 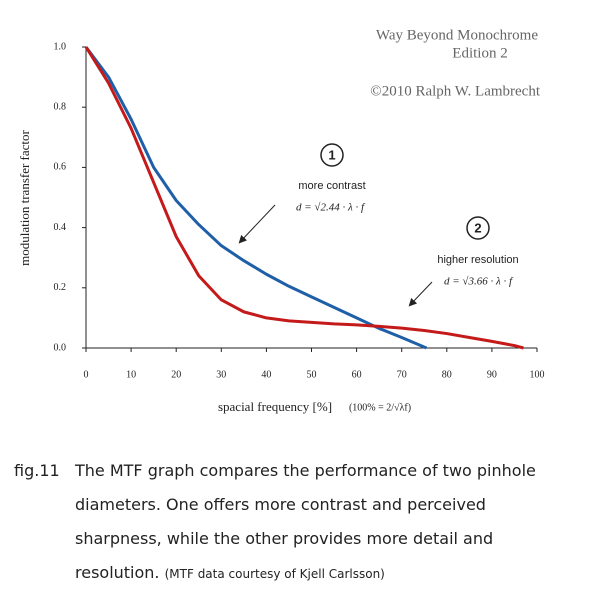 What do you see at coordinates (492, 374) in the screenshot?
I see `x-tick-label: 90` at bounding box center [492, 374].